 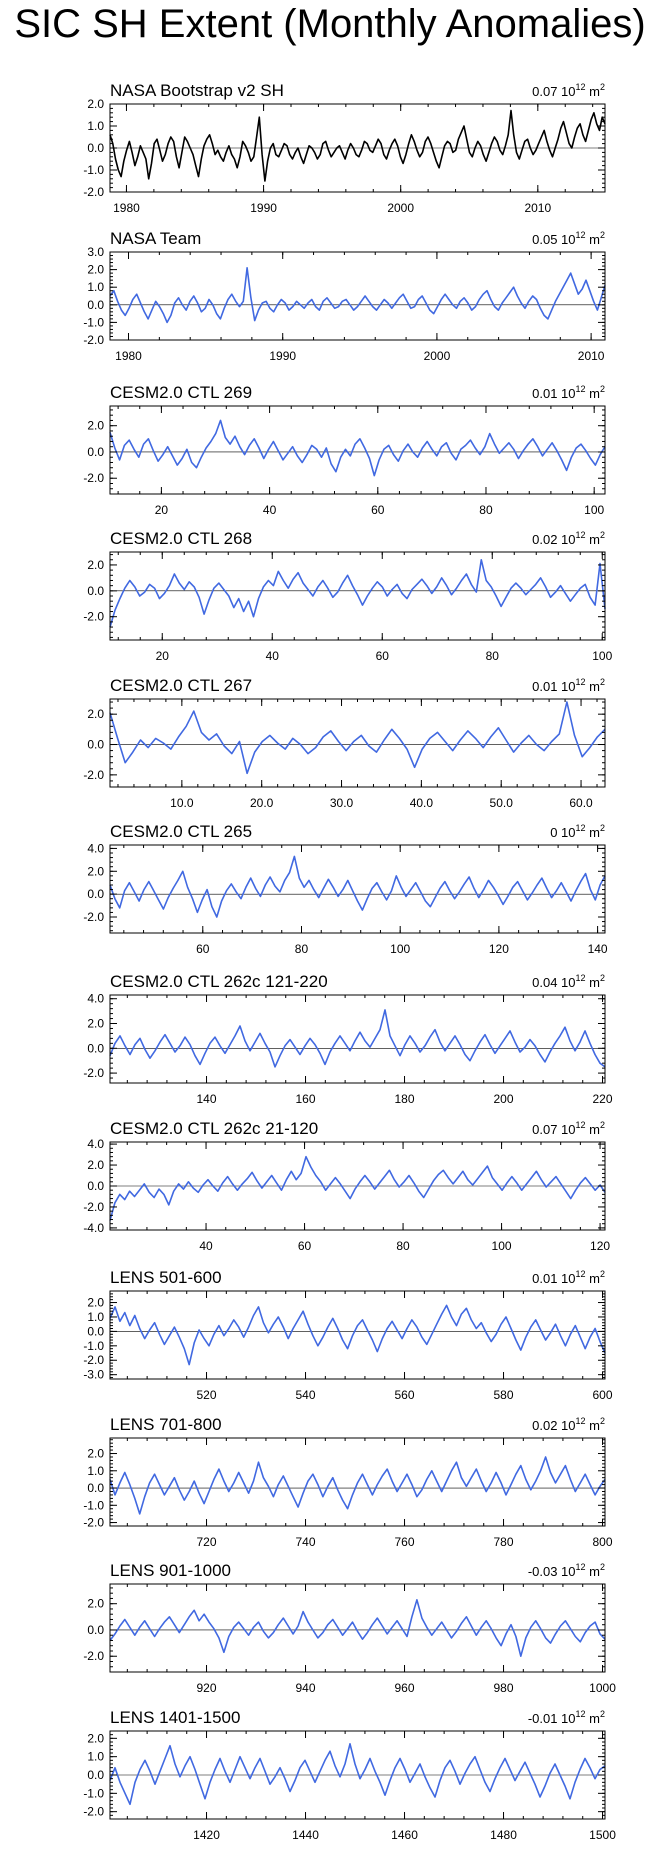 I want to click on x-tick-label: 160, so click(x=306, y=1099).